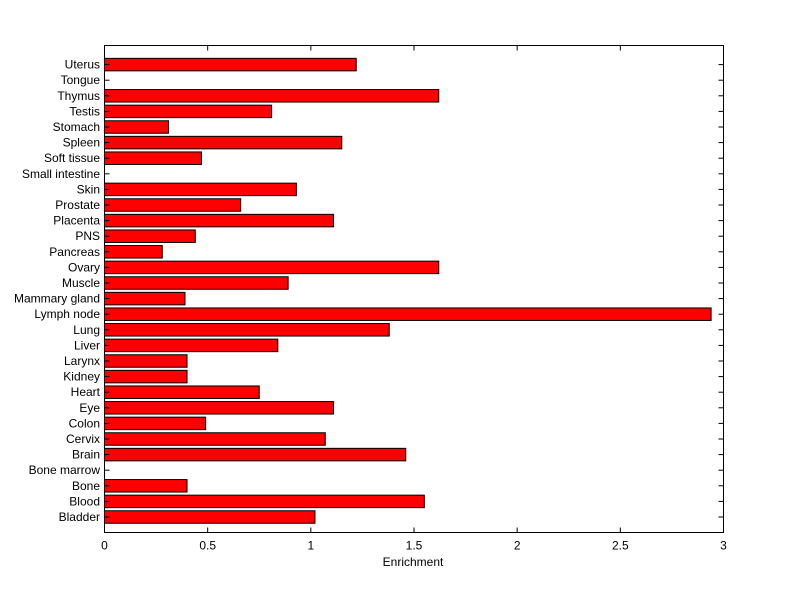 This screenshot has height=599, width=800. Describe the element at coordinates (84, 267) in the screenshot. I see `category-label: Ovary` at that location.